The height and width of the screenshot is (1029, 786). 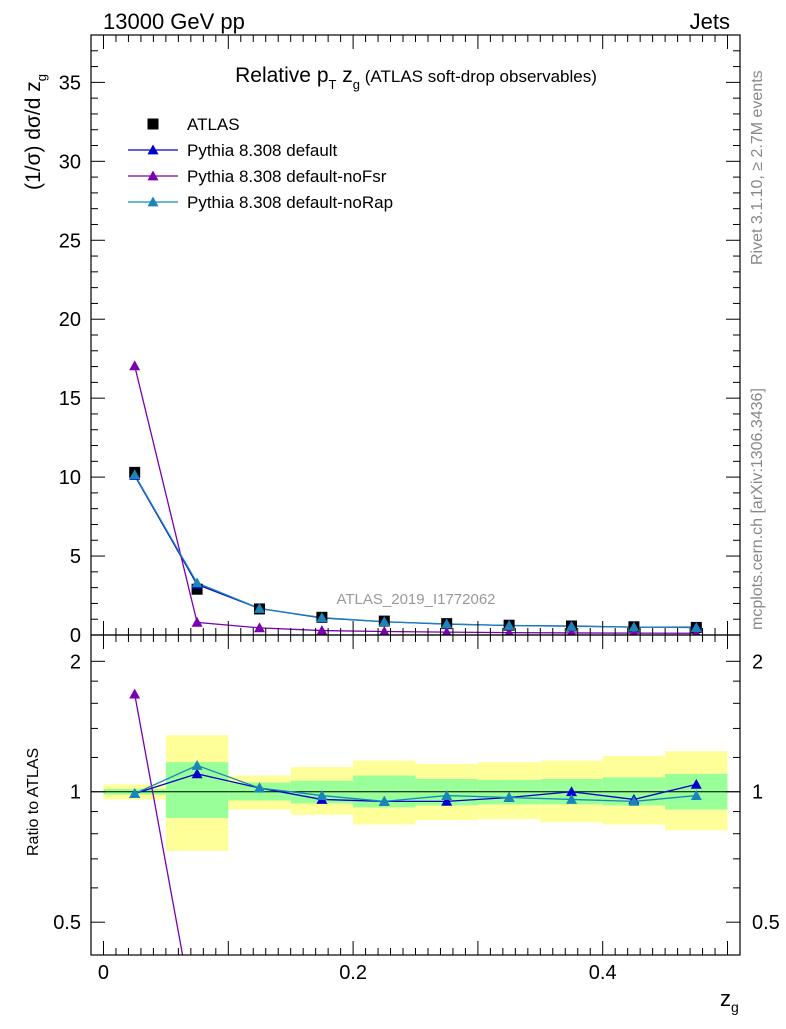 I want to click on rivet-version-label: Rivet 3.1.10, ≥ 2.7M events, so click(x=757, y=167).